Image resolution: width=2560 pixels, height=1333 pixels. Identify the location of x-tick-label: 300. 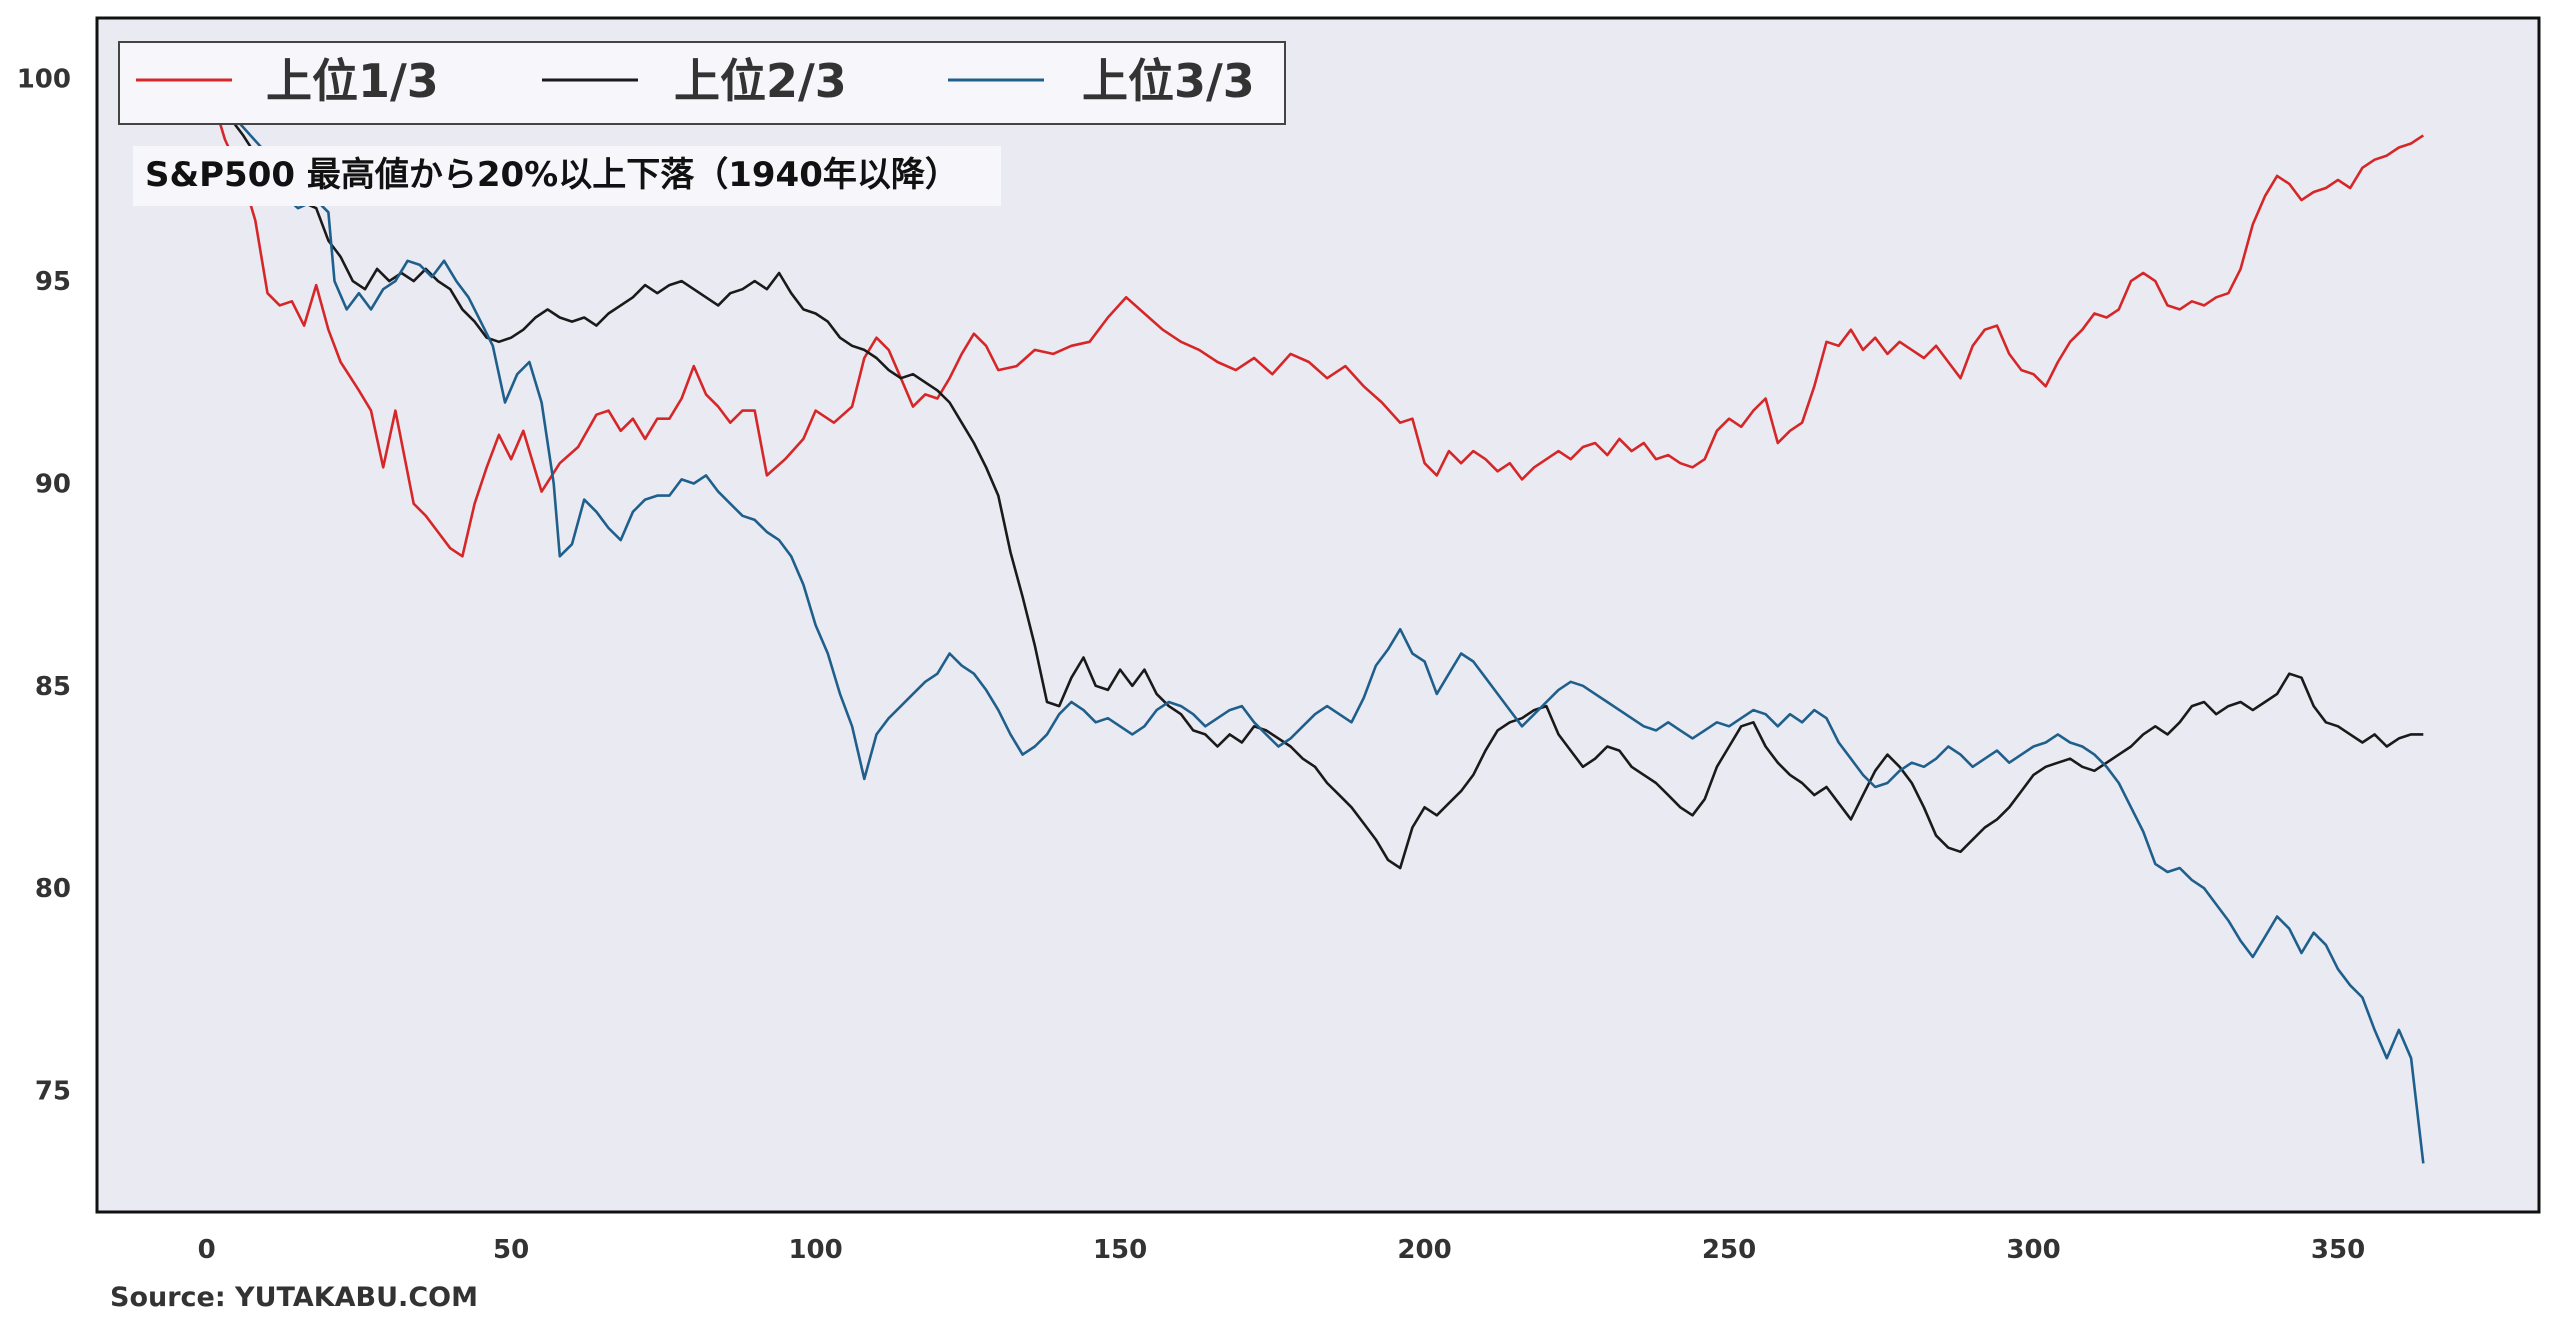
(2033, 1250).